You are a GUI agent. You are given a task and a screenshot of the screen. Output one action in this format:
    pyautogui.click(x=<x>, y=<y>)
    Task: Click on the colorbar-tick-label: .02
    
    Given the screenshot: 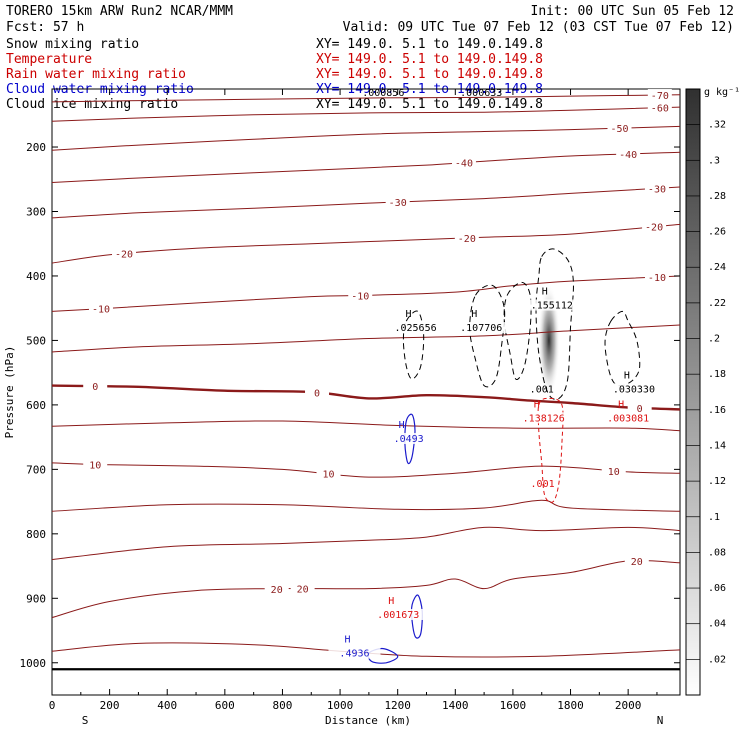 What is the action you would take?
    pyautogui.click(x=717, y=659)
    